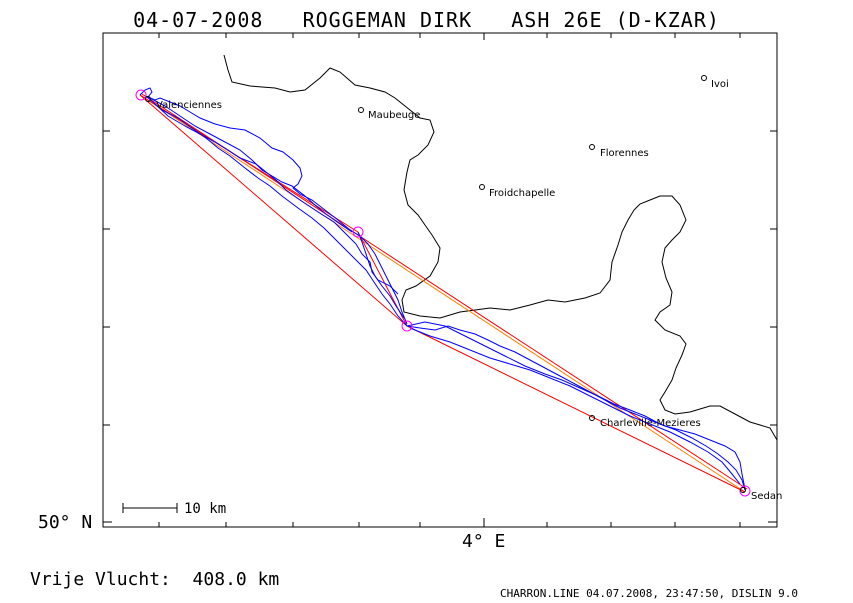 Image resolution: width=853 pixels, height=603 pixels. What do you see at coordinates (766, 496) in the screenshot?
I see `town-label-sedan: Sedan` at bounding box center [766, 496].